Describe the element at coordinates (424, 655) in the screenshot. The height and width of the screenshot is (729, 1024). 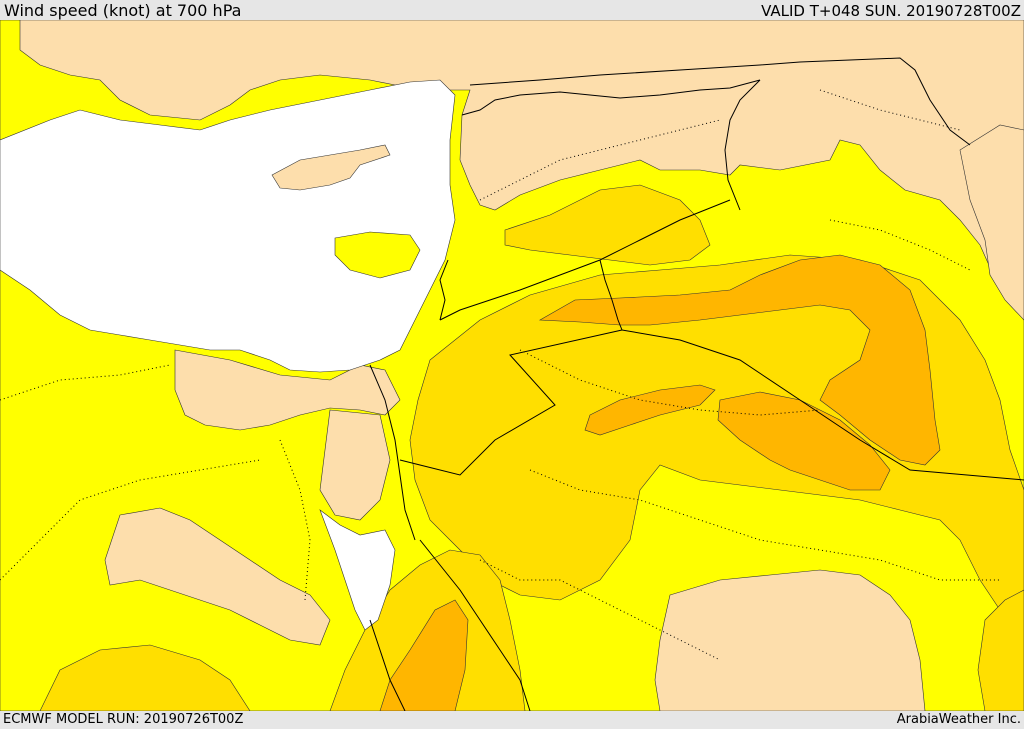
I see `wind-band-orange-south` at that location.